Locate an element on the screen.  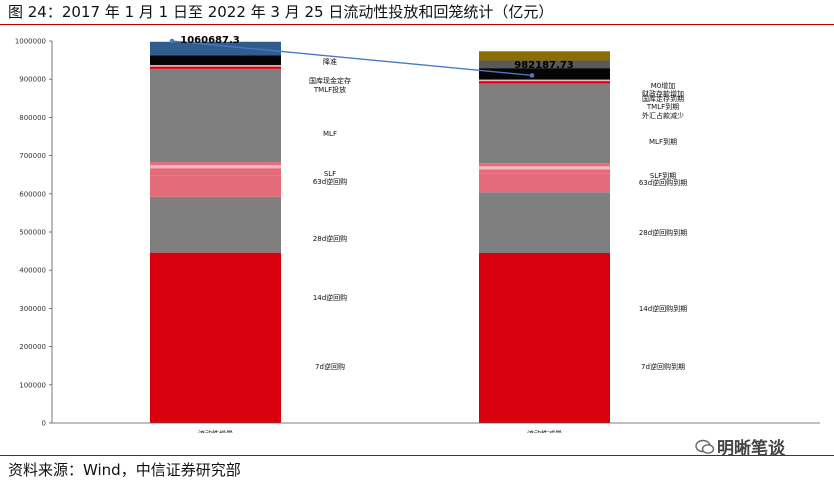
y-tick-label: 1000000 is located at coordinates (30, 42).